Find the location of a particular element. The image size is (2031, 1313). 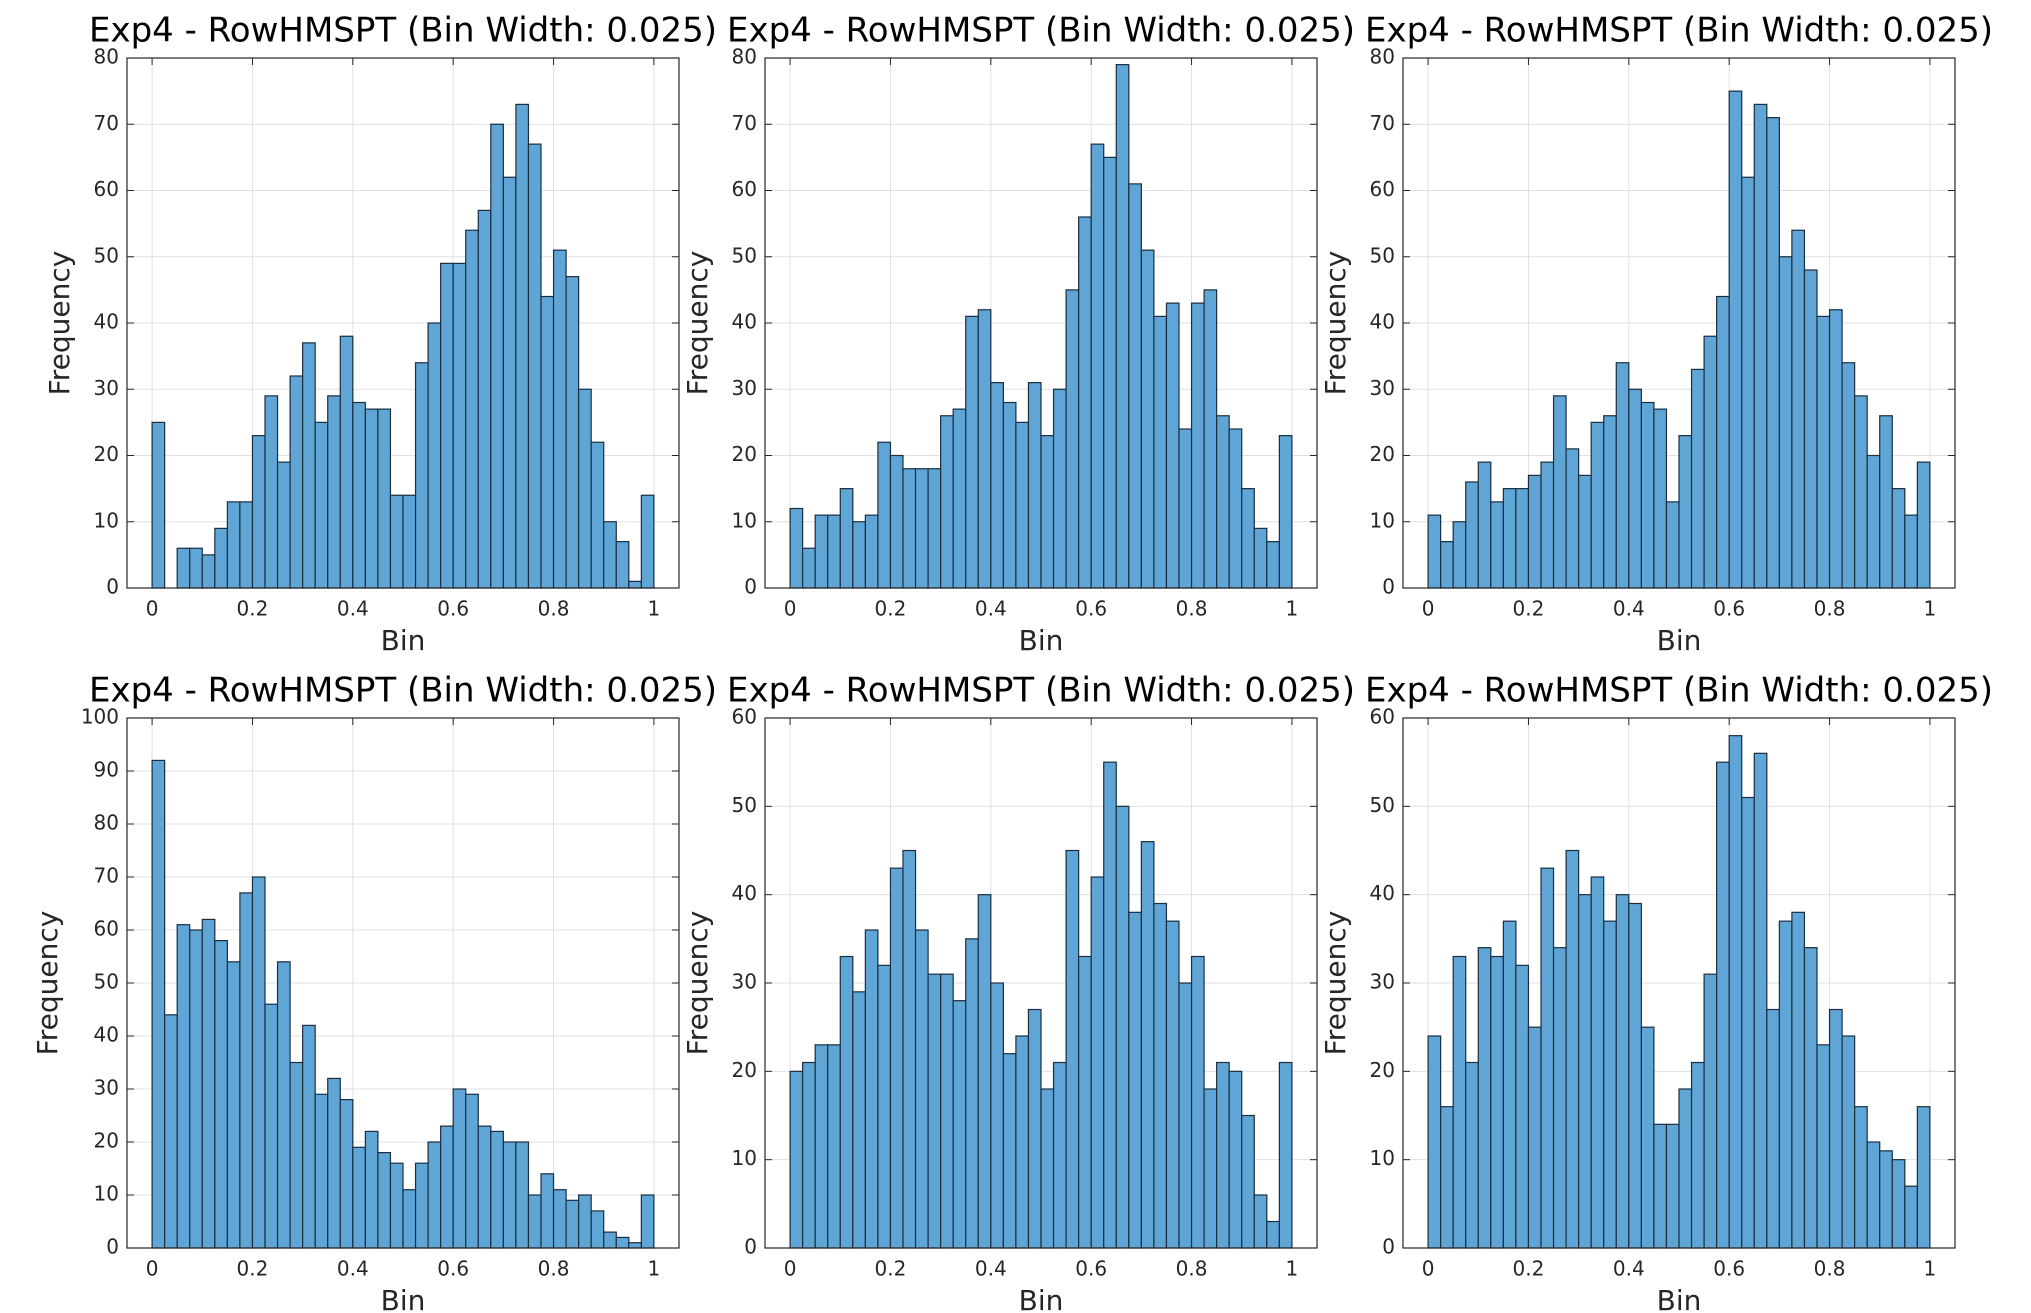

y-tick-label: 100 is located at coordinates (100, 717).